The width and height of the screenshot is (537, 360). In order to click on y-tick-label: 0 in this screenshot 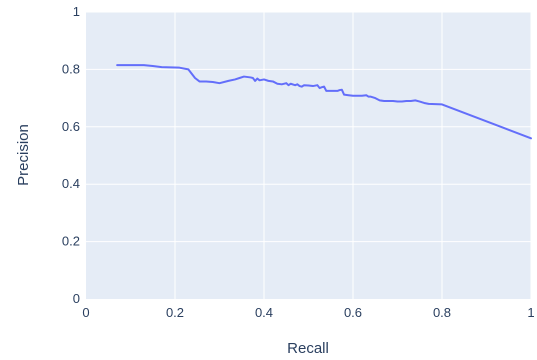, I will do `click(76, 298)`.